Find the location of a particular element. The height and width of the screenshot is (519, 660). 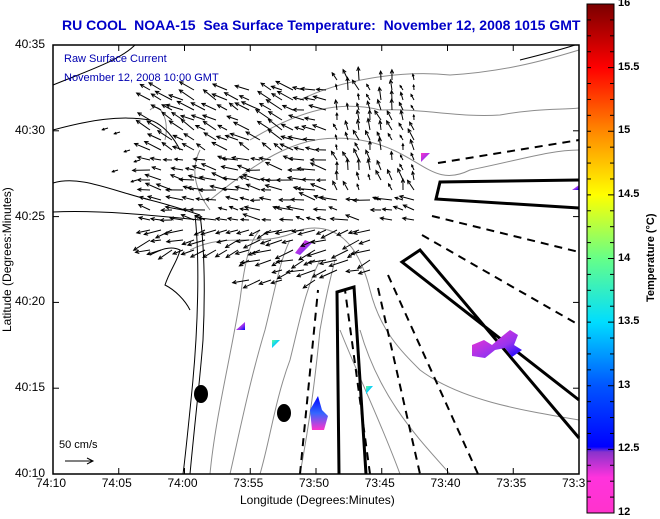

colorbar-tick-label: 14.5 is located at coordinates (629, 193).